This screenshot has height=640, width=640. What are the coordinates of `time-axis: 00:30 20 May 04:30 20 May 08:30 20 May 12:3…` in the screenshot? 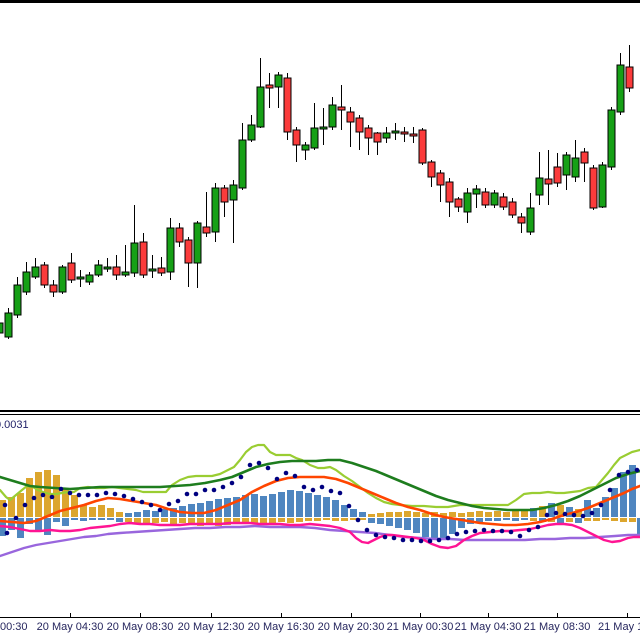 It's located at (320, 629).